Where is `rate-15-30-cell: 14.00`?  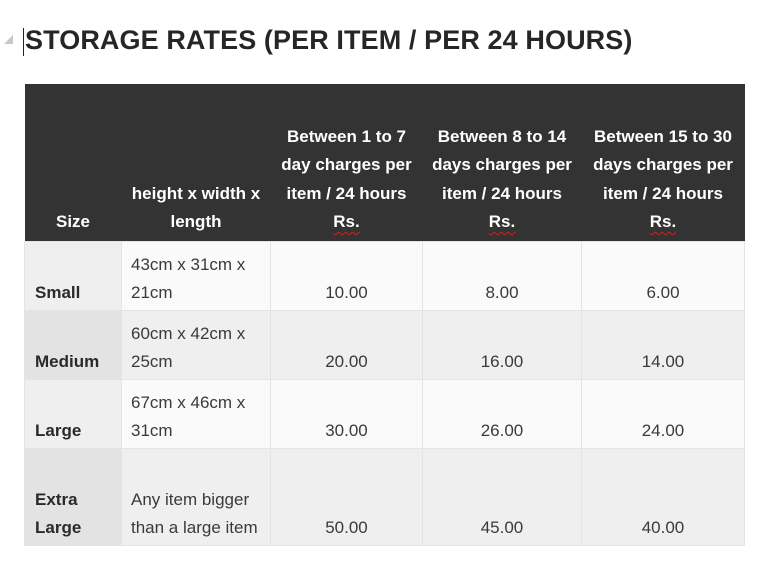 rate-15-30-cell: 14.00 is located at coordinates (663, 344).